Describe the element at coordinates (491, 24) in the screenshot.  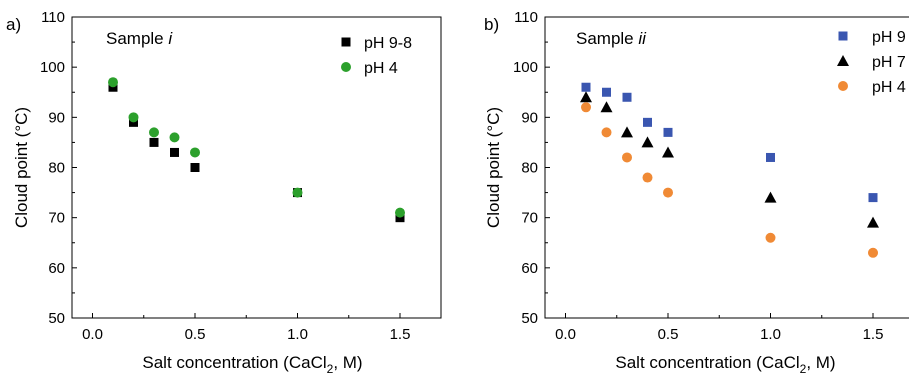
I see `panel-label: b)` at that location.